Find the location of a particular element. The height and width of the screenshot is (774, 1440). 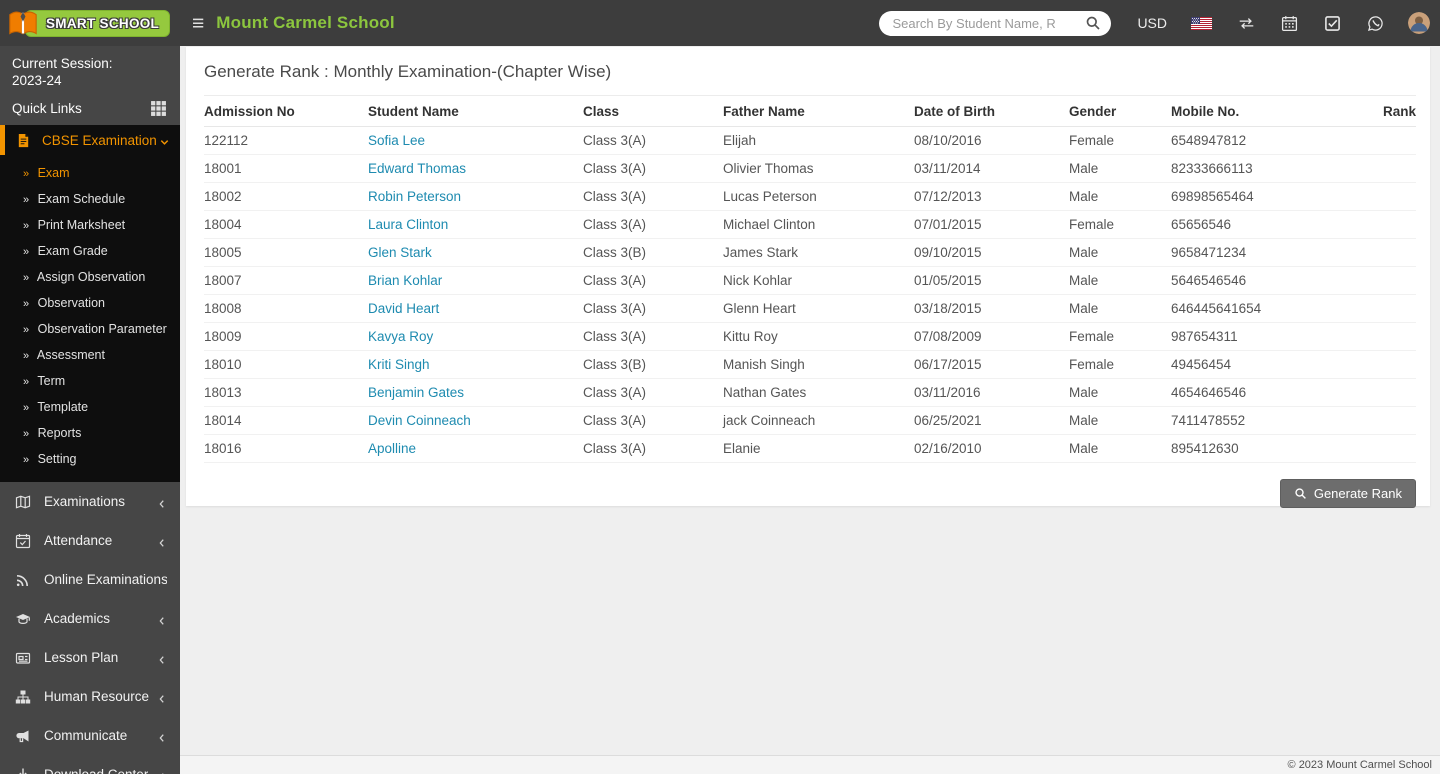

submenu-item-assign-observation: » Assign Observation is located at coordinates (90, 277).